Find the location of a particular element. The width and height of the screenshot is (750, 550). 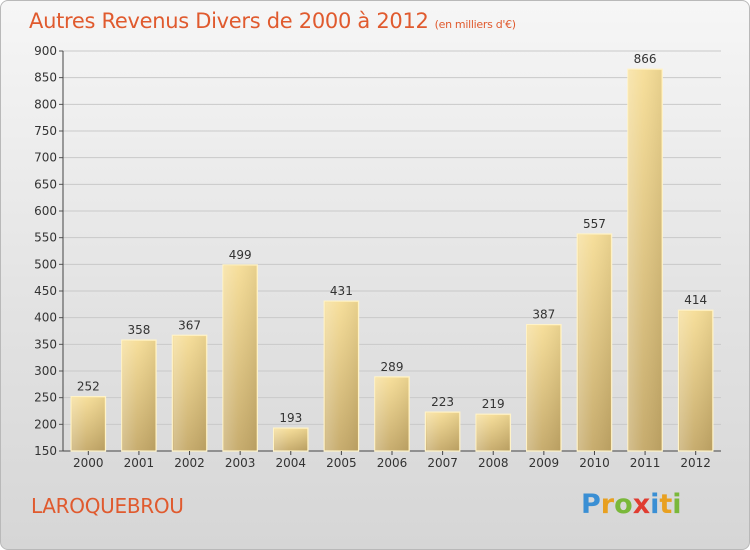

y-tick-label: 300 is located at coordinates (45, 371).